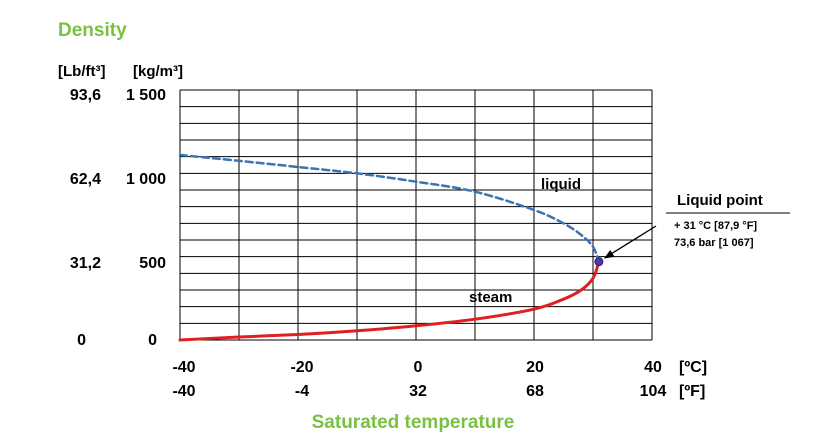  What do you see at coordinates (301, 367) in the screenshot?
I see `x-tick-celsius: -20` at bounding box center [301, 367].